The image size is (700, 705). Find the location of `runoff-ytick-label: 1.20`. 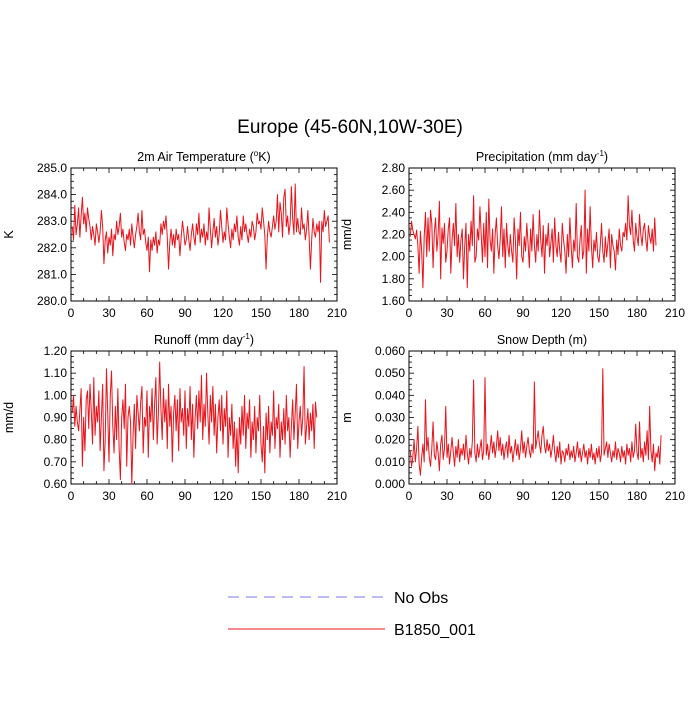

runoff-ytick-label: 1.20 is located at coordinates (56, 351).